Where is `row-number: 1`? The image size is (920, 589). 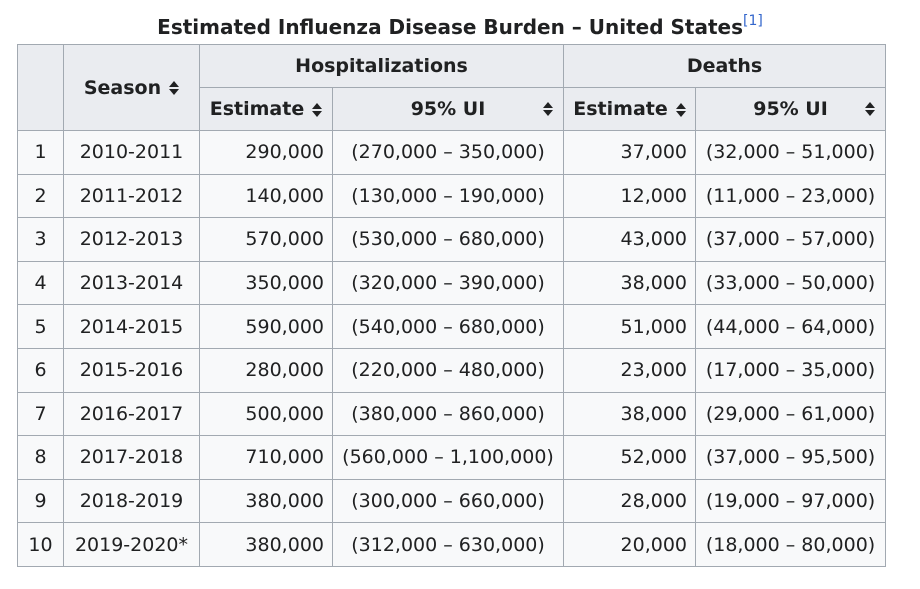
row-number: 1 is located at coordinates (40, 152).